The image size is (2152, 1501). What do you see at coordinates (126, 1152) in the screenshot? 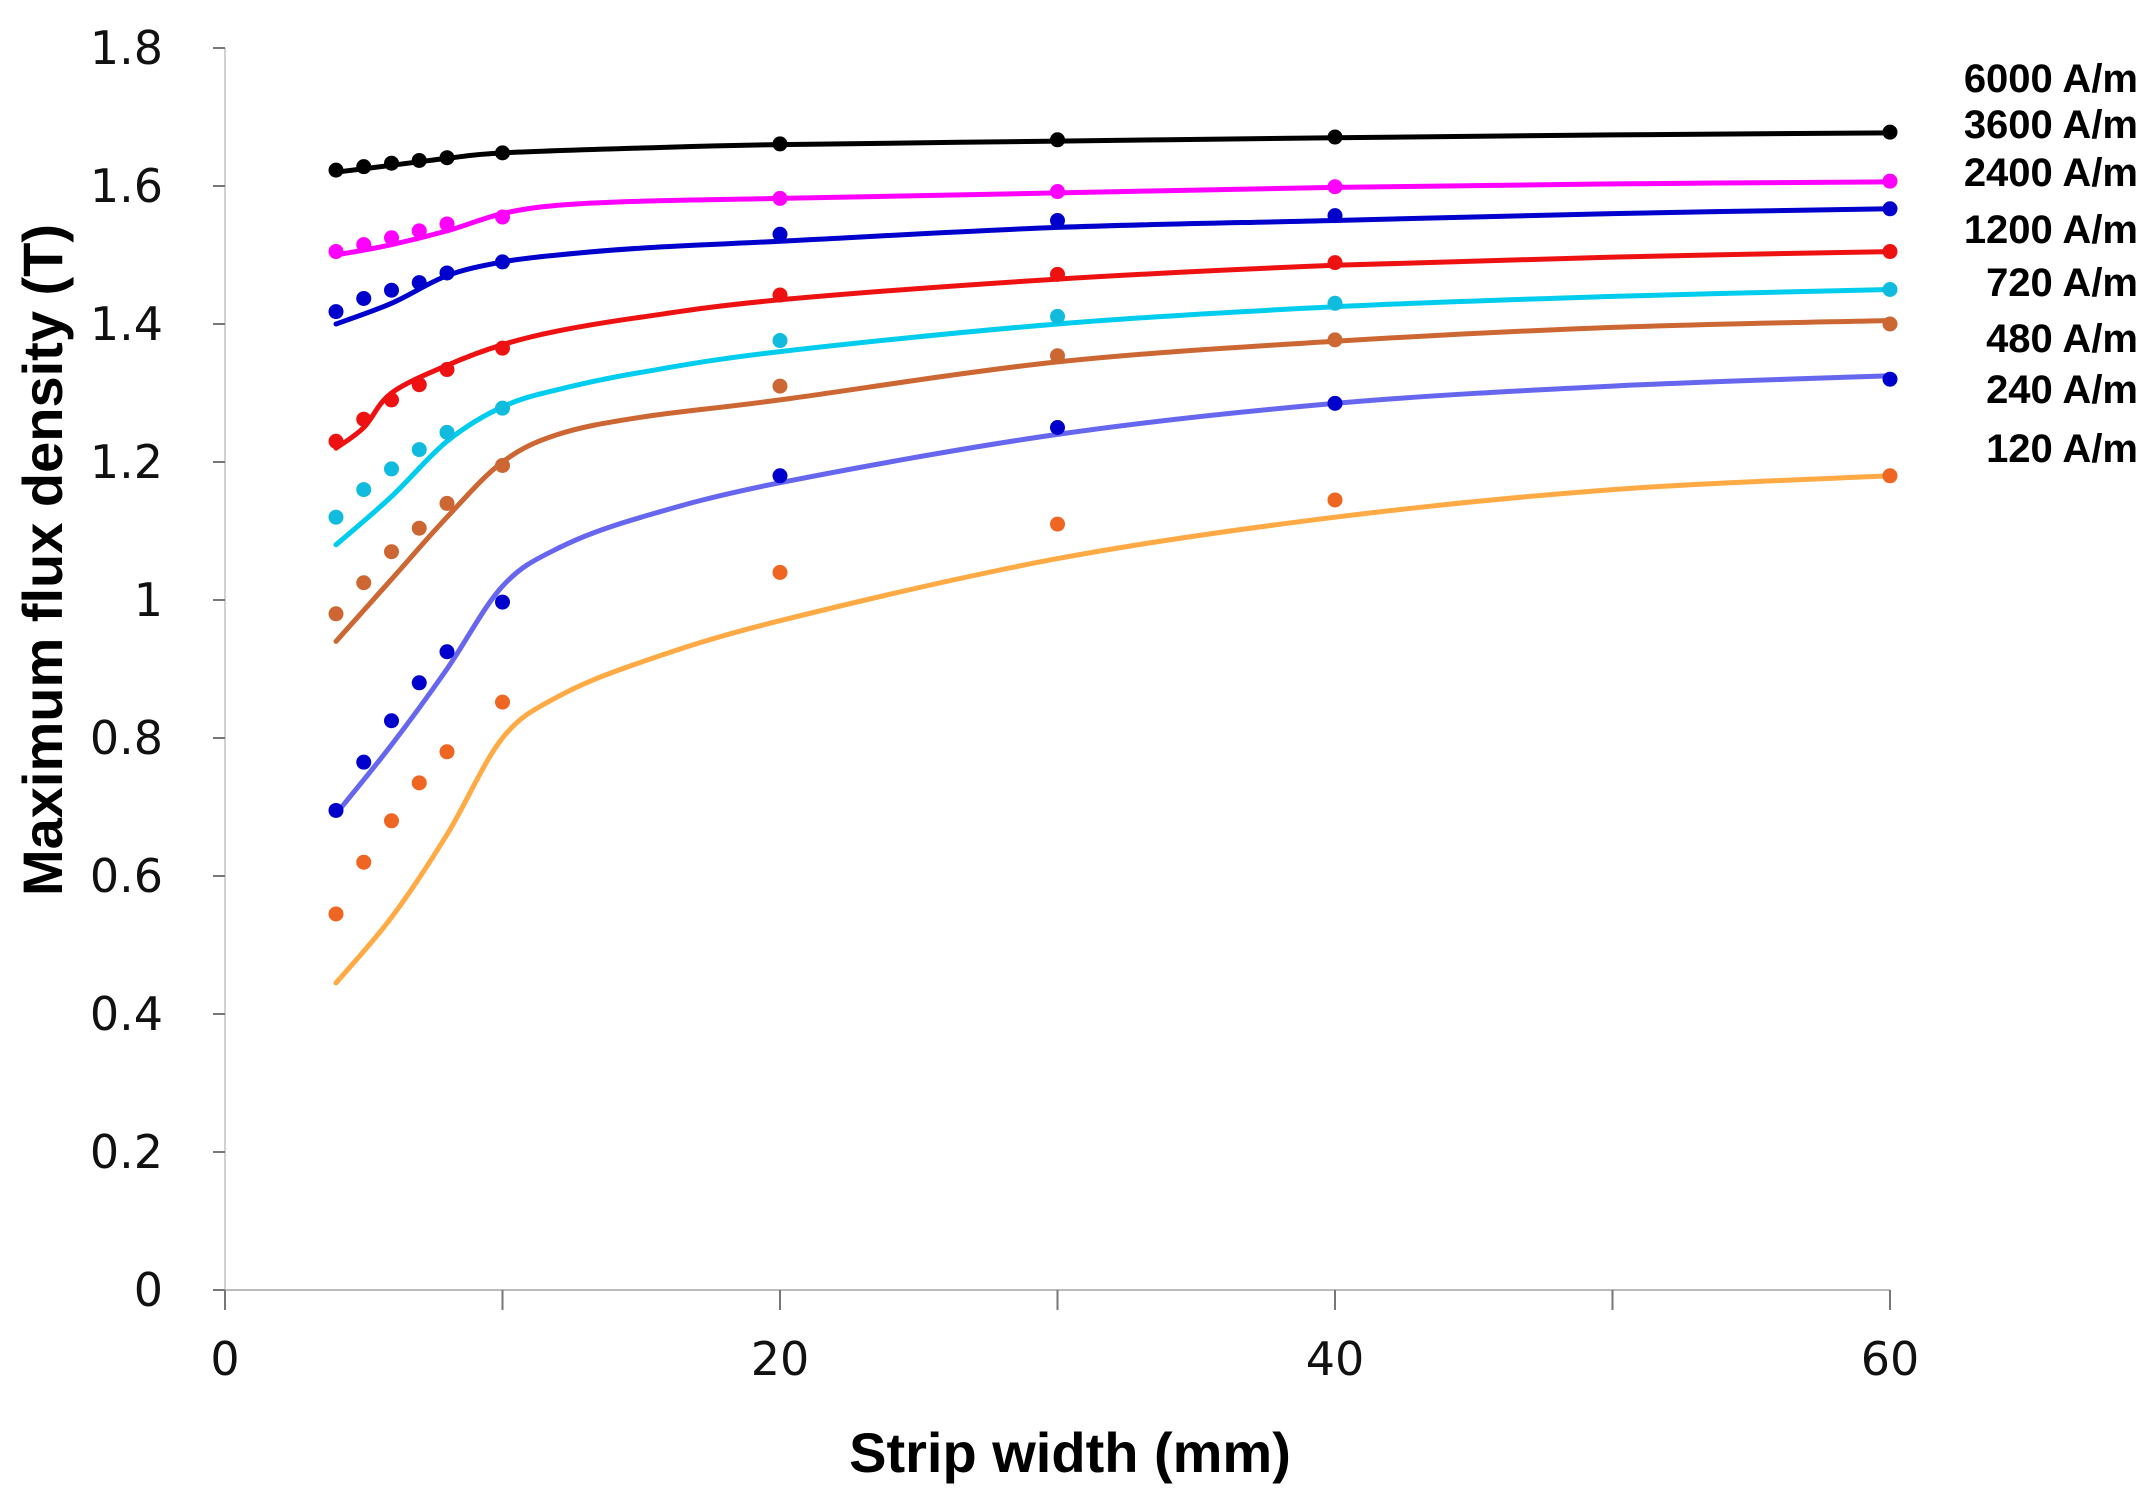
I see `y-tick-label: 0.2` at bounding box center [126, 1152].